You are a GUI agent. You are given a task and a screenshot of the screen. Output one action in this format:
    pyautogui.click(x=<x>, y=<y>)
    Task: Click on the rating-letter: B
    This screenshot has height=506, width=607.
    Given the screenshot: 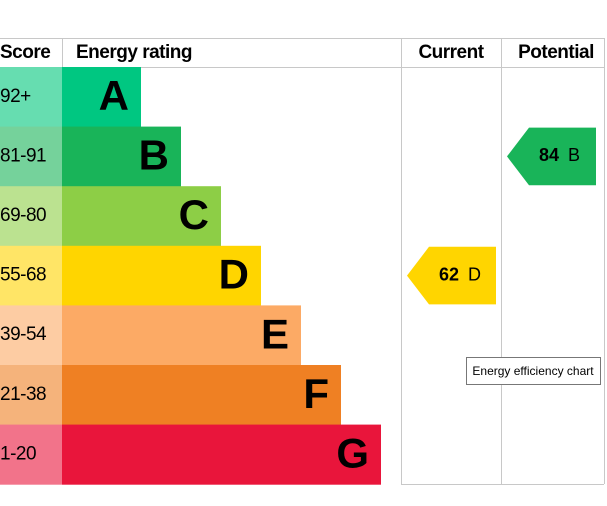 What is the action you would take?
    pyautogui.click(x=154, y=154)
    